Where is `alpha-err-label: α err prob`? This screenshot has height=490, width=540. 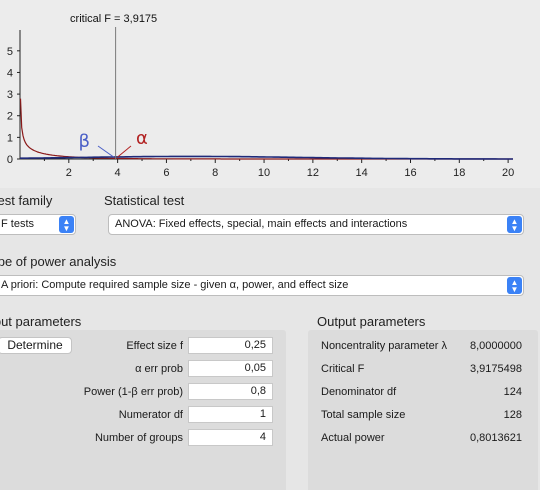
alpha-err-label: α err prob is located at coordinates (159, 369).